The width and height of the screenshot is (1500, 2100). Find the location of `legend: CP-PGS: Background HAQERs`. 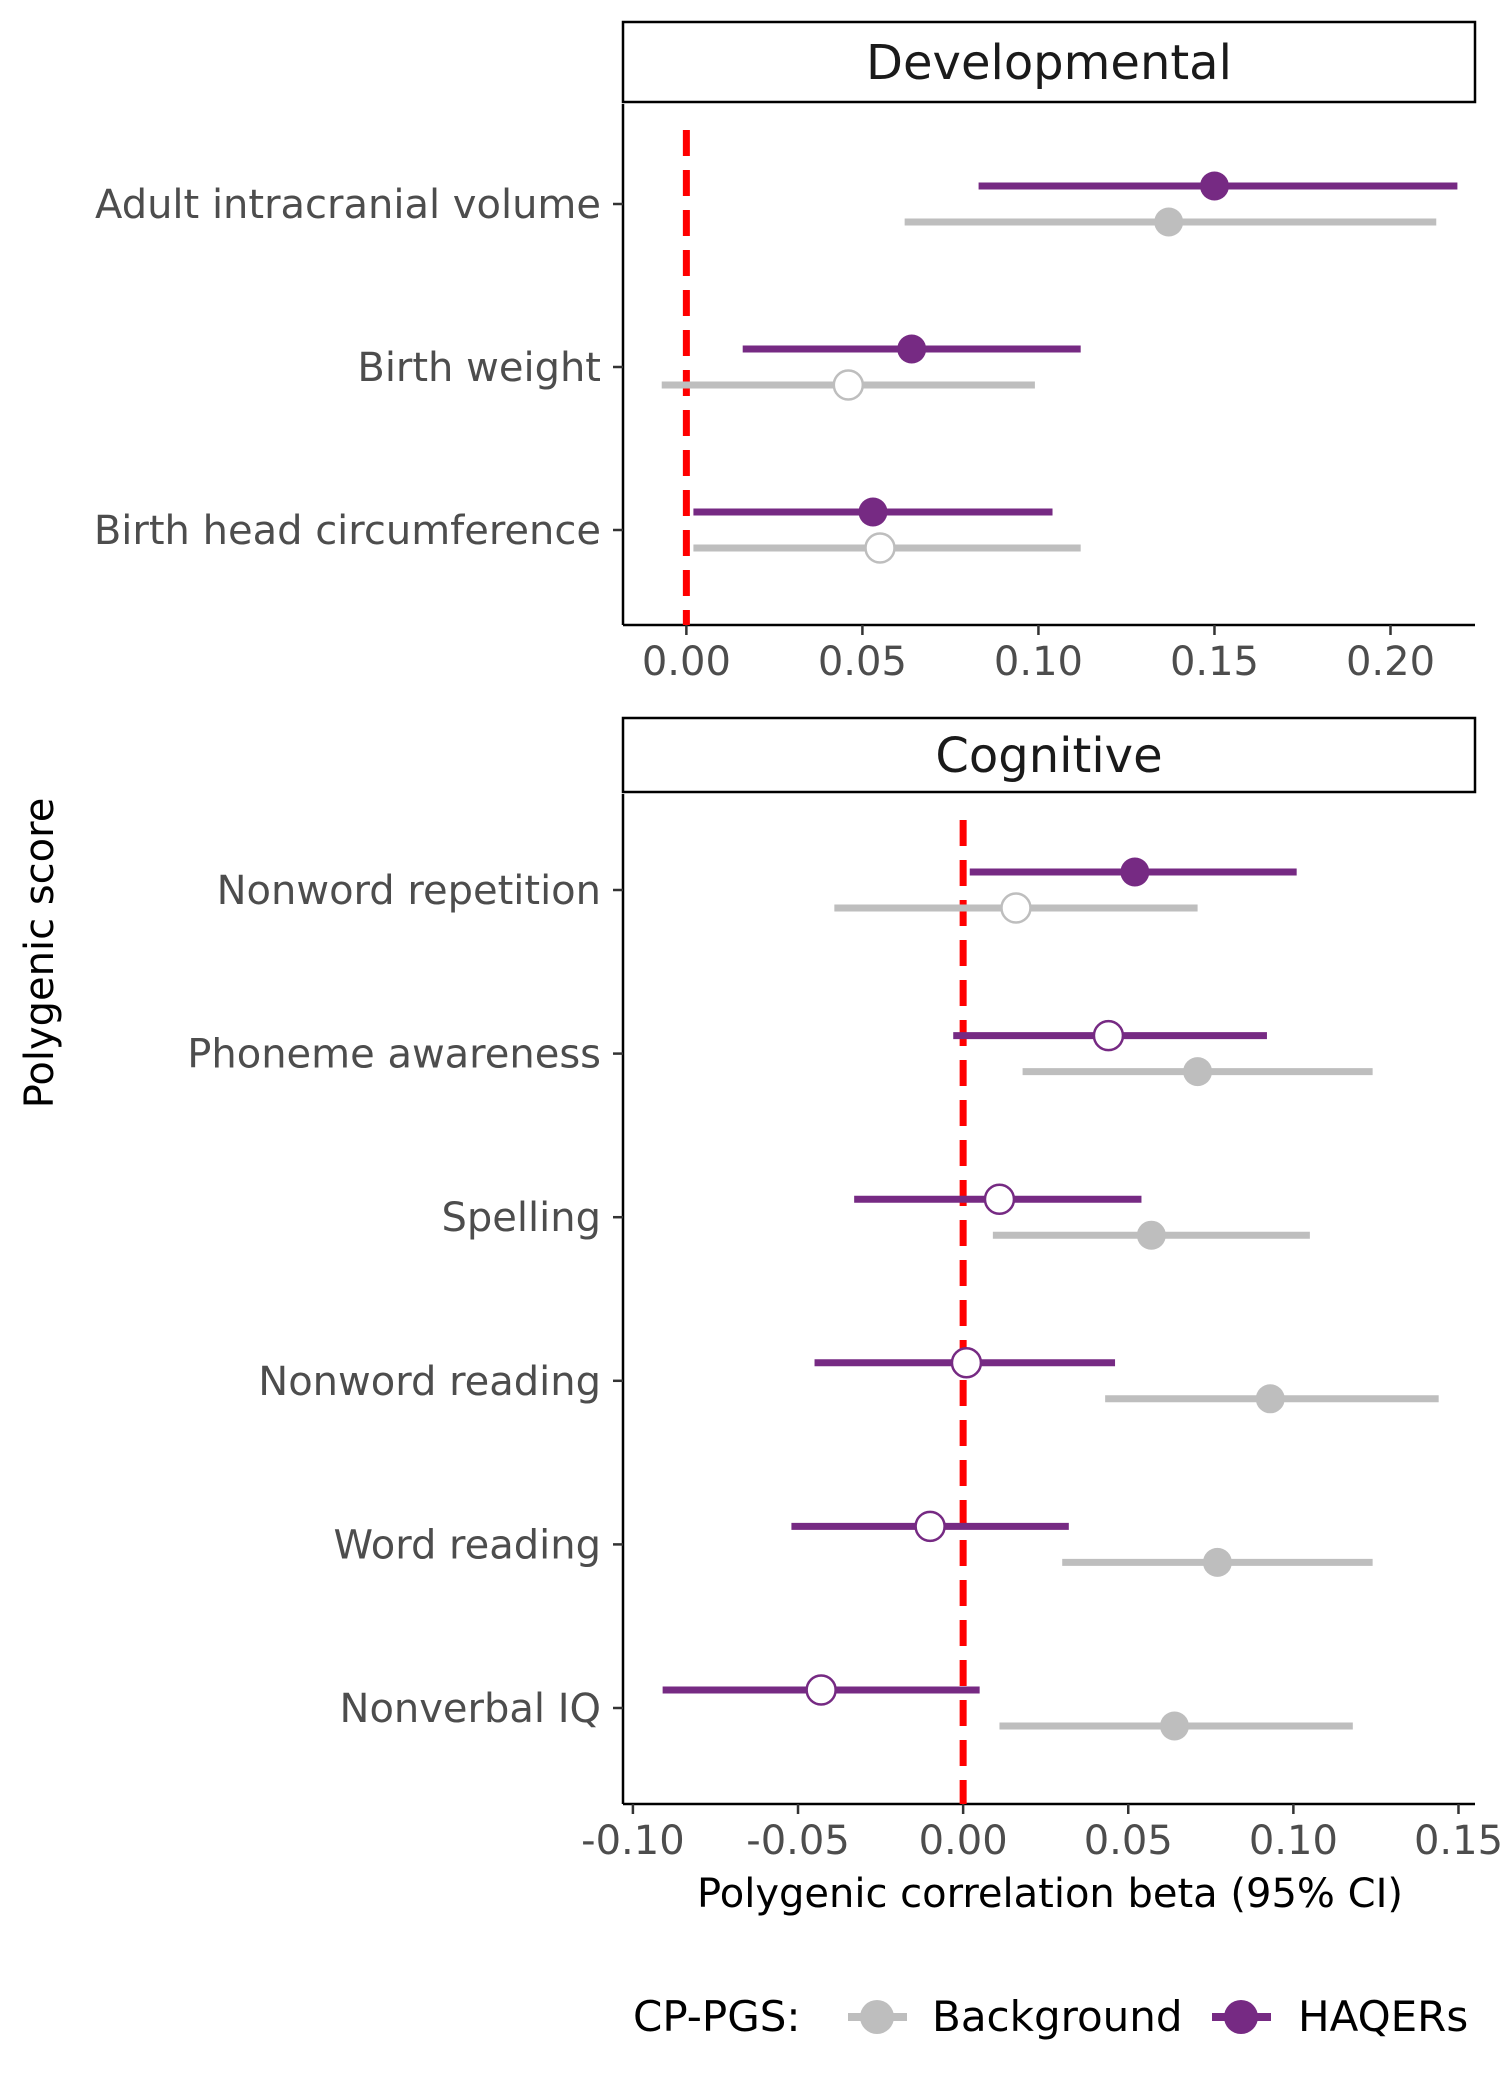

legend: CP-PGS: Background HAQERs is located at coordinates (1050, 2016).